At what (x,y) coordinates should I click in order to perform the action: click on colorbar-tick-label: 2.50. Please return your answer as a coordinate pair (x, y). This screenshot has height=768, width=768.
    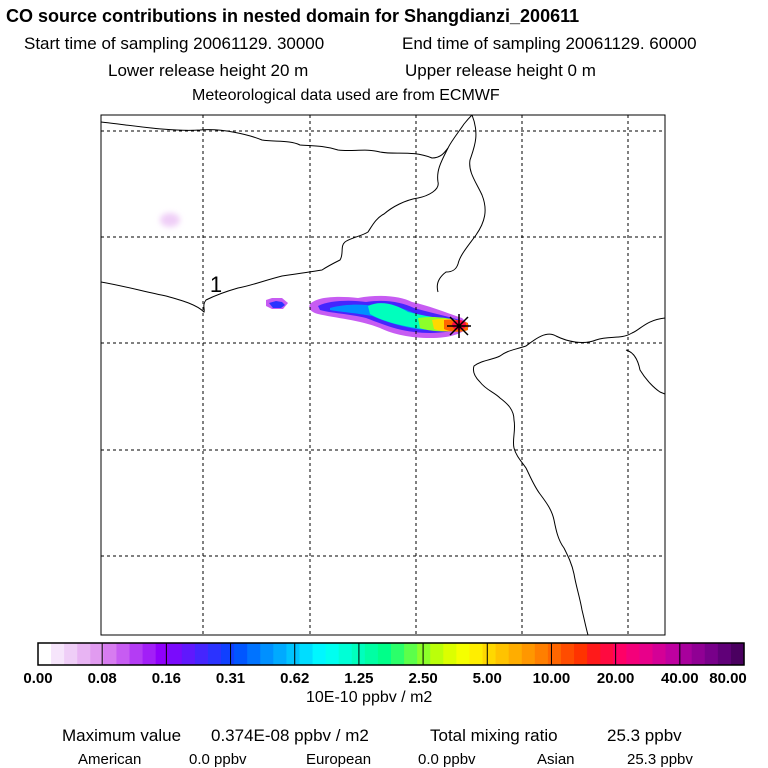
    Looking at the image, I should click on (423, 678).